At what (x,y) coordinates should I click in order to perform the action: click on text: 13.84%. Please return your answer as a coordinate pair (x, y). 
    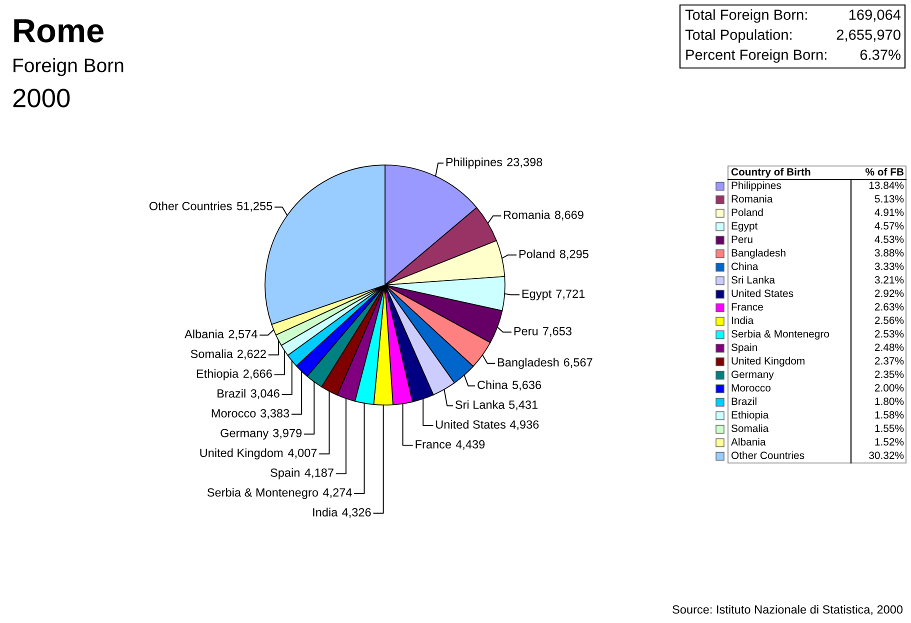
    Looking at the image, I should click on (886, 186).